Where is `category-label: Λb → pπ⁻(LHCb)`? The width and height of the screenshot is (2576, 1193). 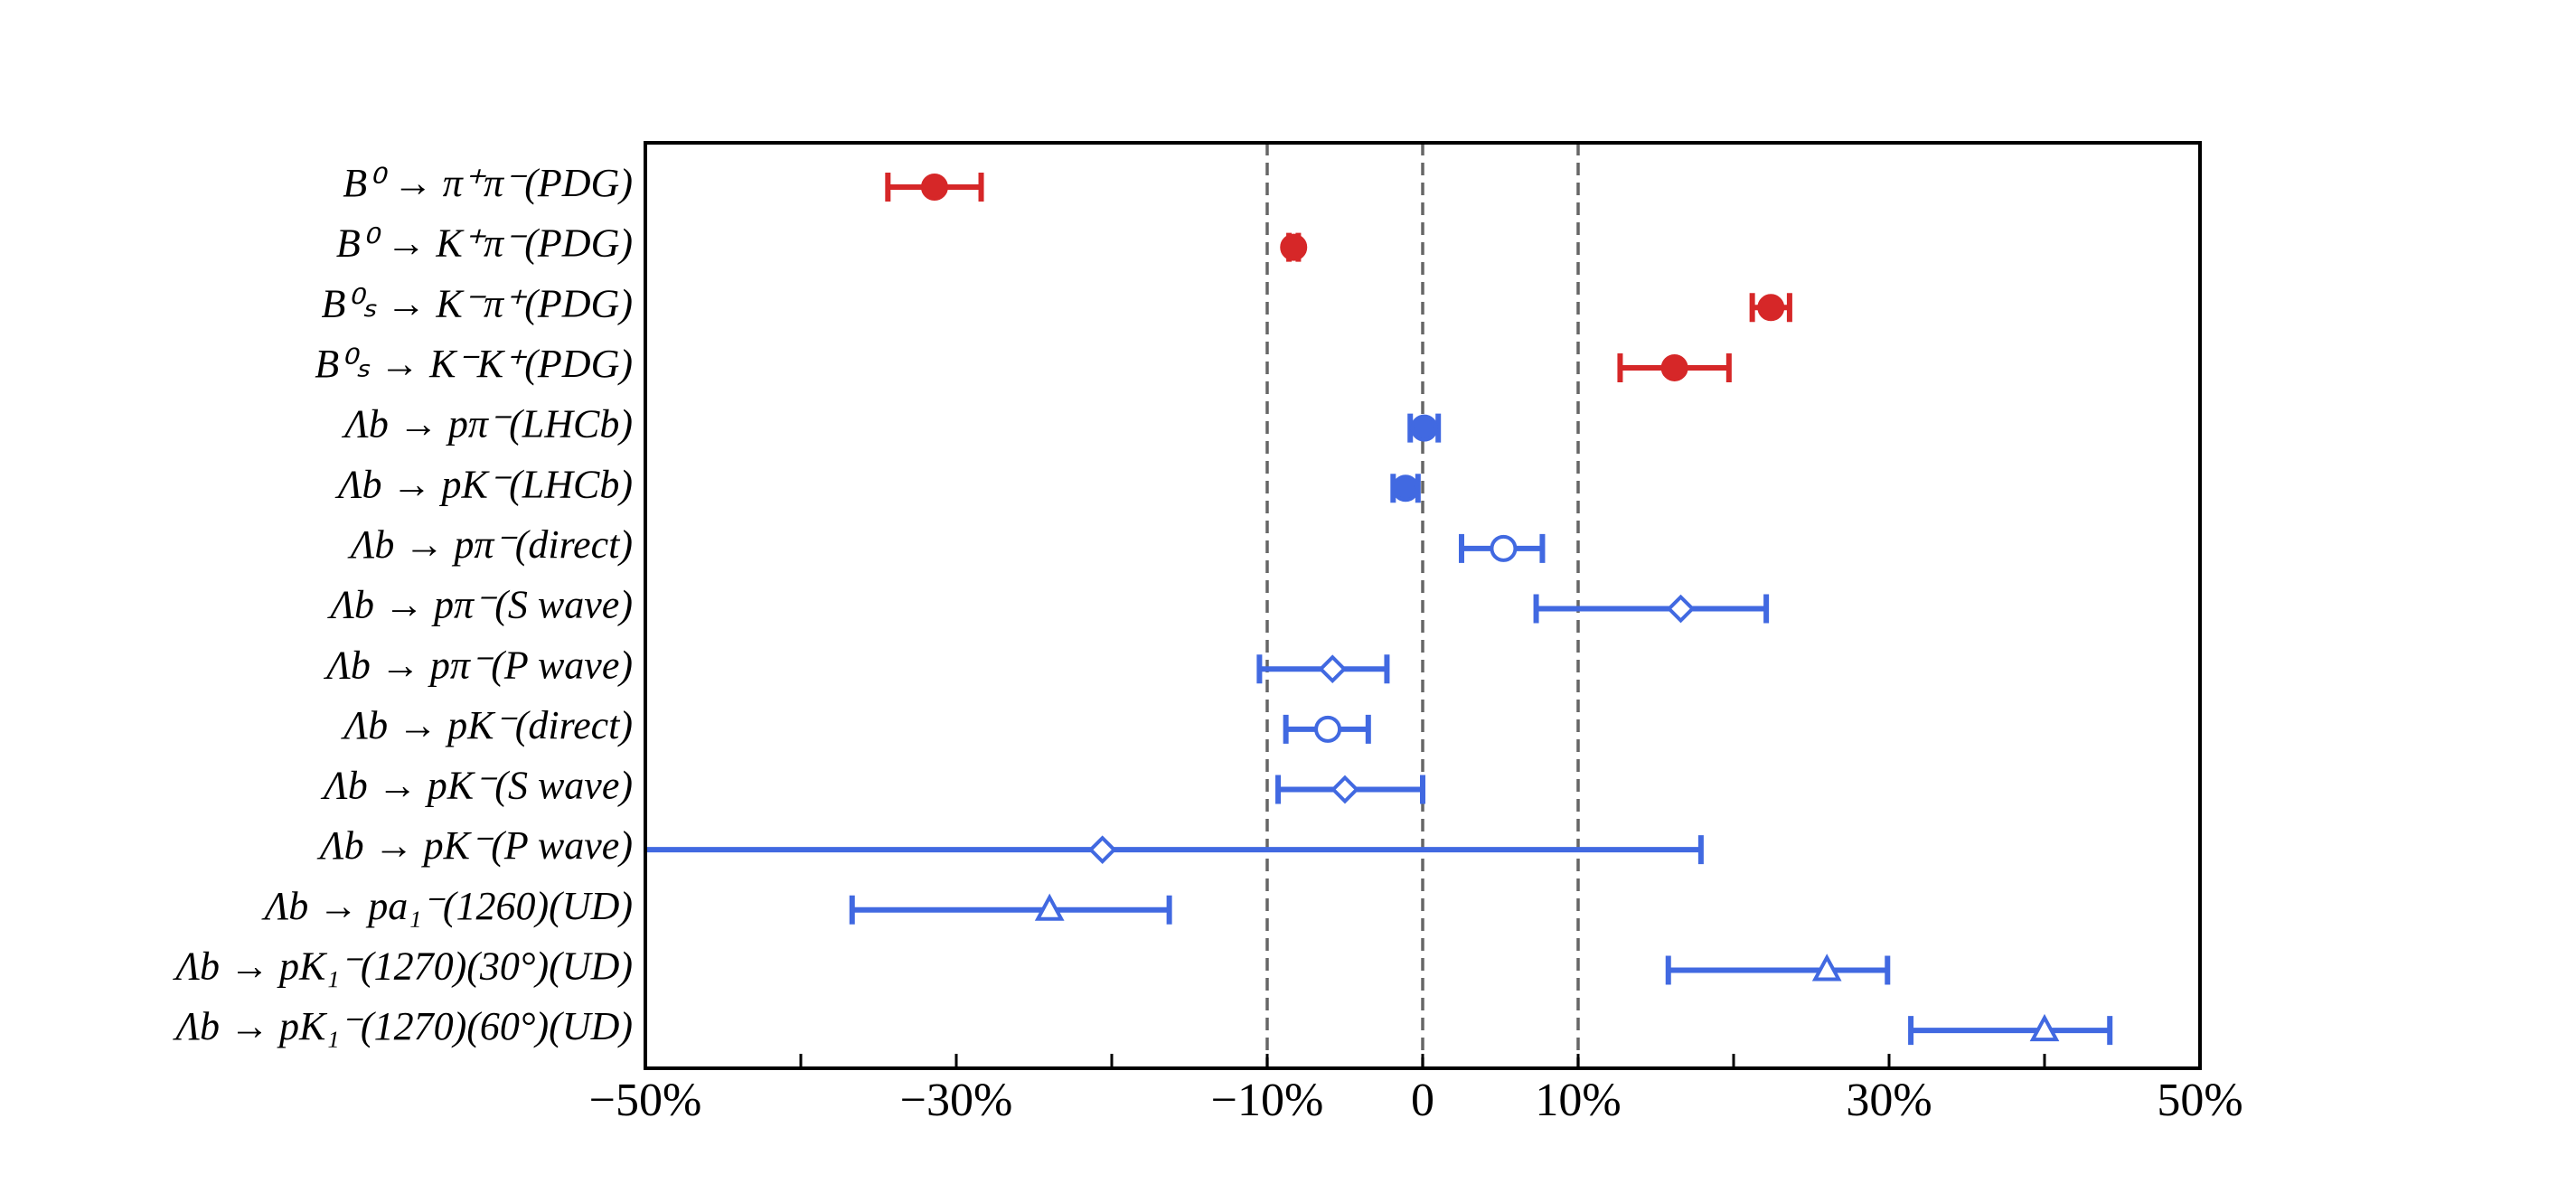
category-label: Λb → pπ⁻(LHCb) is located at coordinates (487, 424).